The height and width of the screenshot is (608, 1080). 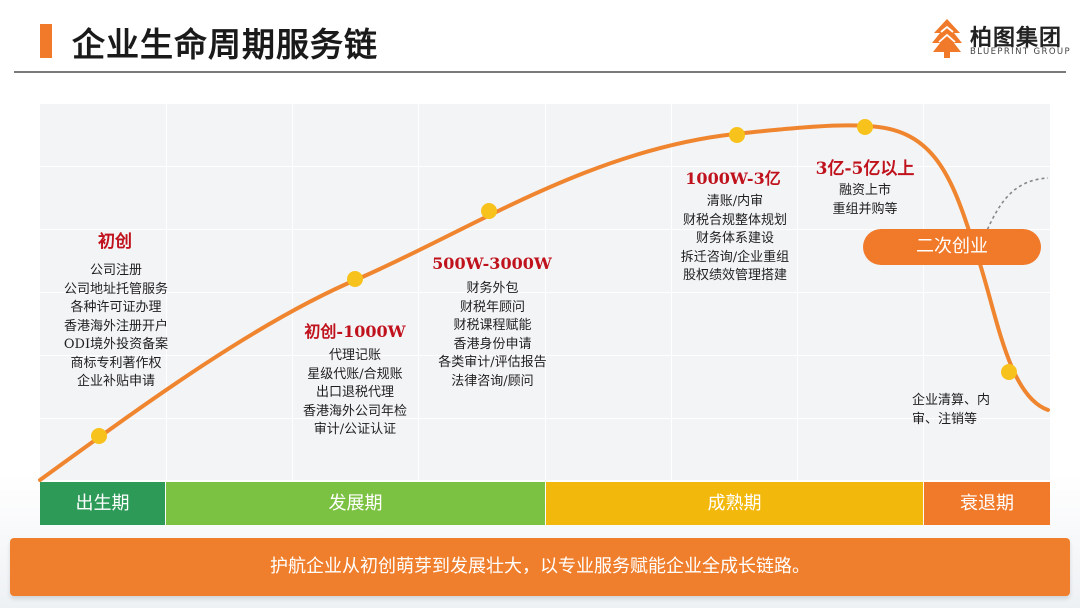 What do you see at coordinates (952, 247) in the screenshot?
I see `second-startup-badge: 二次创业` at bounding box center [952, 247].